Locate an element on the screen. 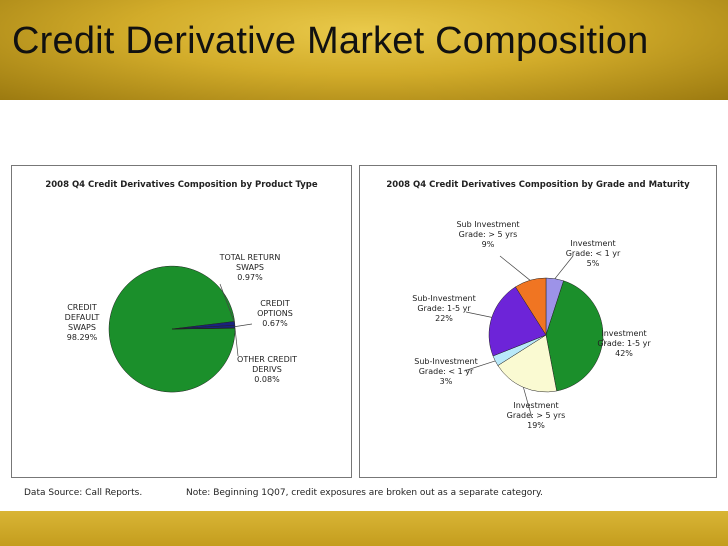 The height and width of the screenshot is (546, 728). slice-label-line: 42% is located at coordinates (624, 353).